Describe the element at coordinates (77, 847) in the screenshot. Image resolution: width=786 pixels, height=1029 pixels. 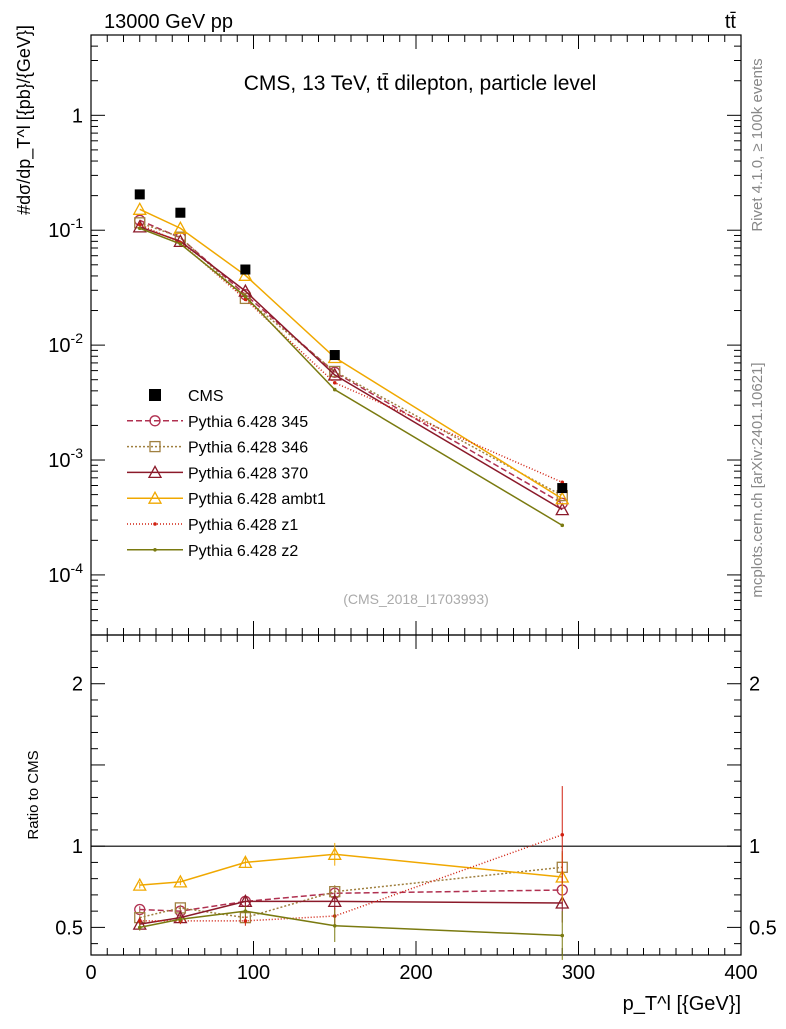
I see `ratio-tick-label: 1` at that location.